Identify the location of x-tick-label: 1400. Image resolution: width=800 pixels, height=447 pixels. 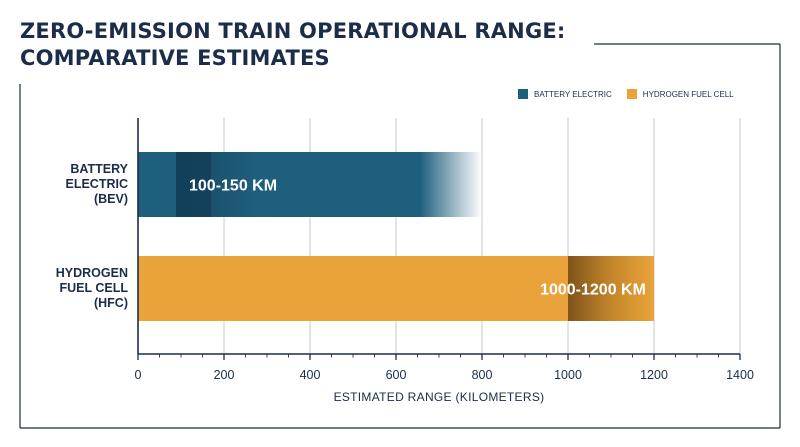
(740, 375).